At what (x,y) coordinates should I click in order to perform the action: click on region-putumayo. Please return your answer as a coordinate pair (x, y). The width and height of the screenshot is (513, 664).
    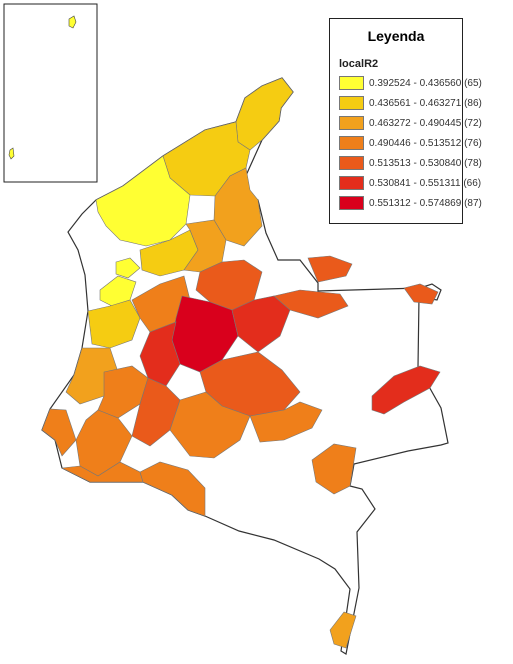
    Looking at the image, I should click on (172, 489).